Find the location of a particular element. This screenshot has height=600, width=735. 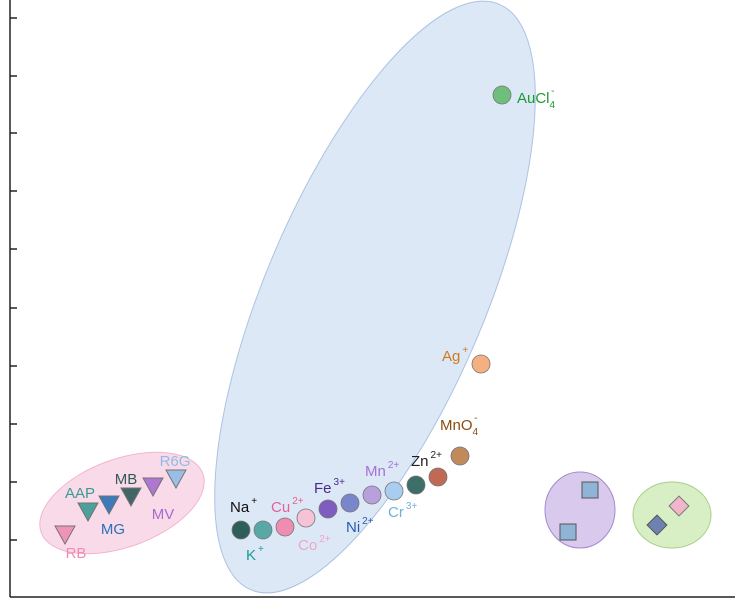

ion-symbol: Mn is located at coordinates (375, 471).